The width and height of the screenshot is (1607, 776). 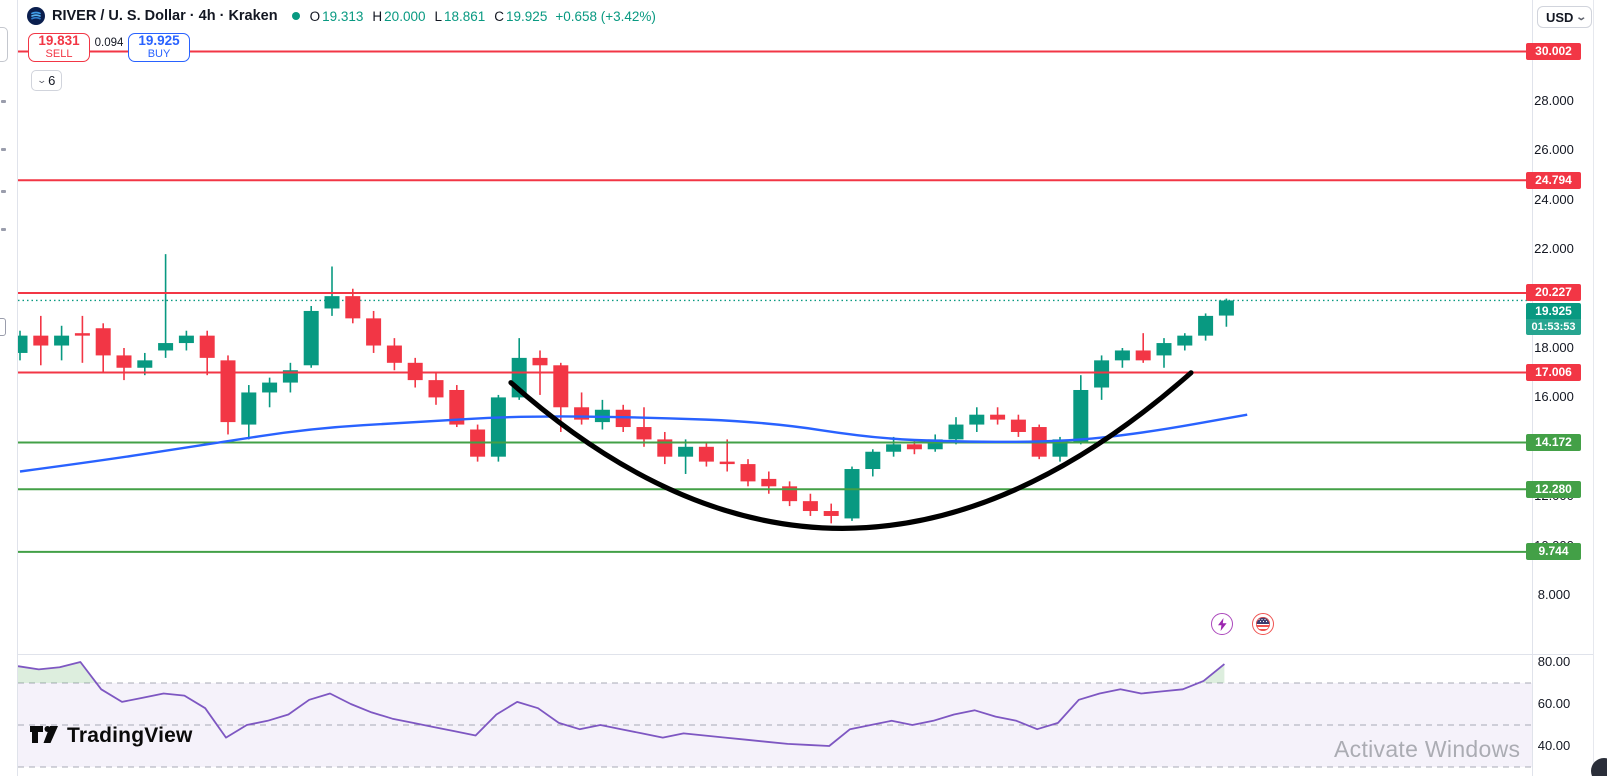 I want to click on change-value: +0.658 (+3.42%), so click(x=605, y=16).